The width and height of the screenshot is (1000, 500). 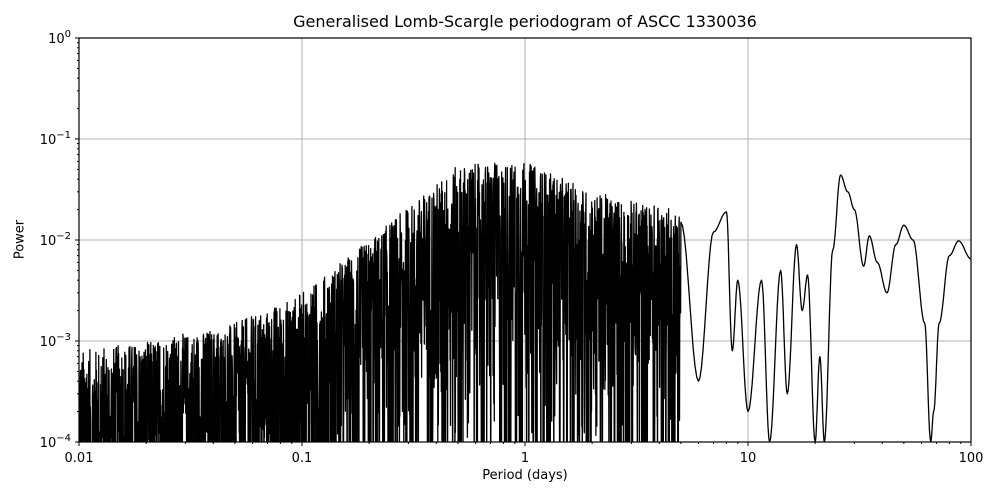 I want to click on svg-text: 1, so click(x=525, y=458).